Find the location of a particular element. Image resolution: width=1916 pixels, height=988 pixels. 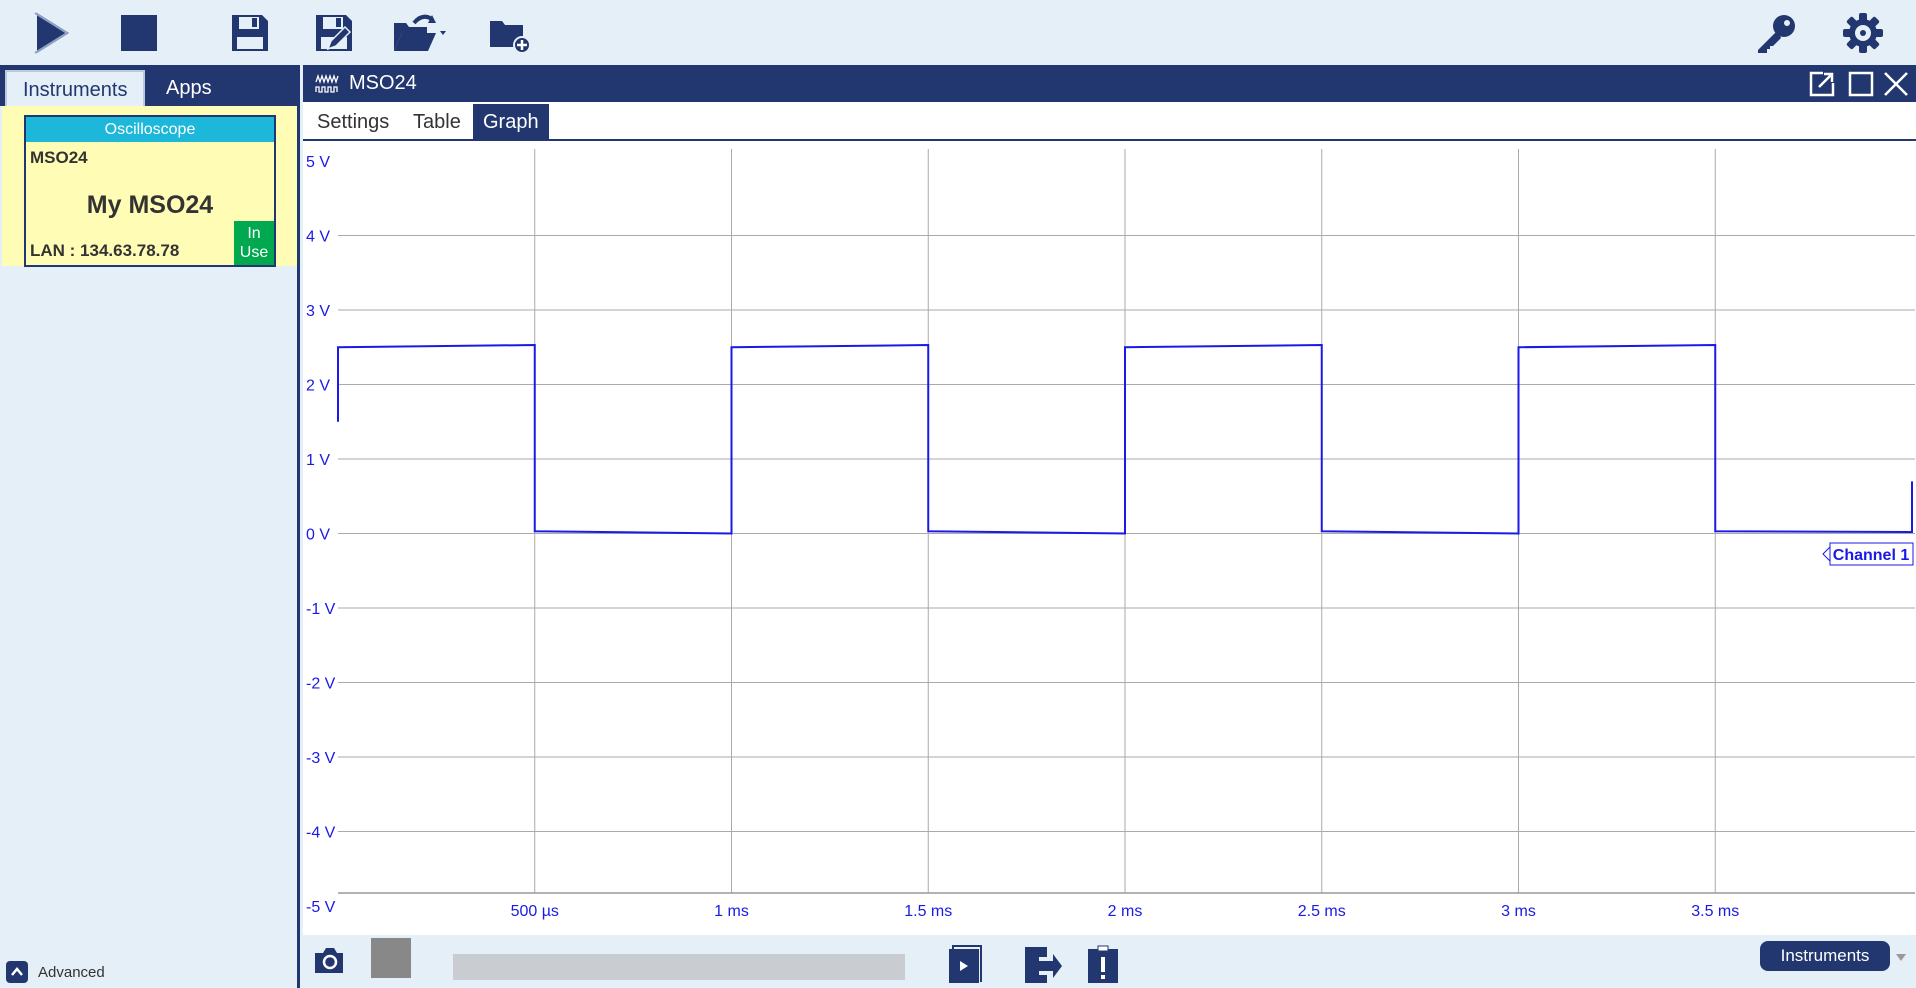

advanced-toggle is located at coordinates (17, 972).